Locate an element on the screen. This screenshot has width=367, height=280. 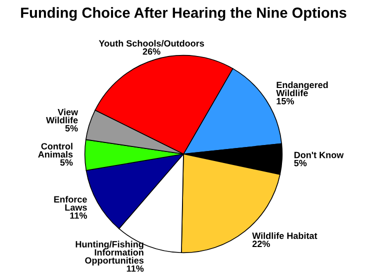
data-label: 26% is located at coordinates (151, 51).